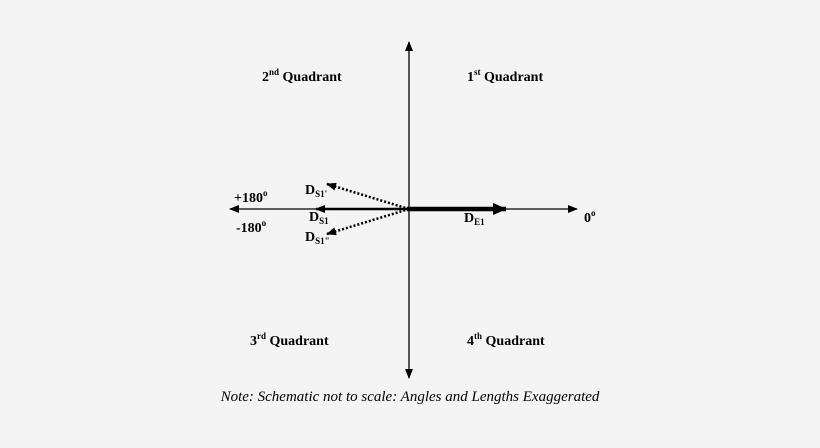 The height and width of the screenshot is (448, 820). I want to click on ds1-prime-label: DS1', so click(316, 191).